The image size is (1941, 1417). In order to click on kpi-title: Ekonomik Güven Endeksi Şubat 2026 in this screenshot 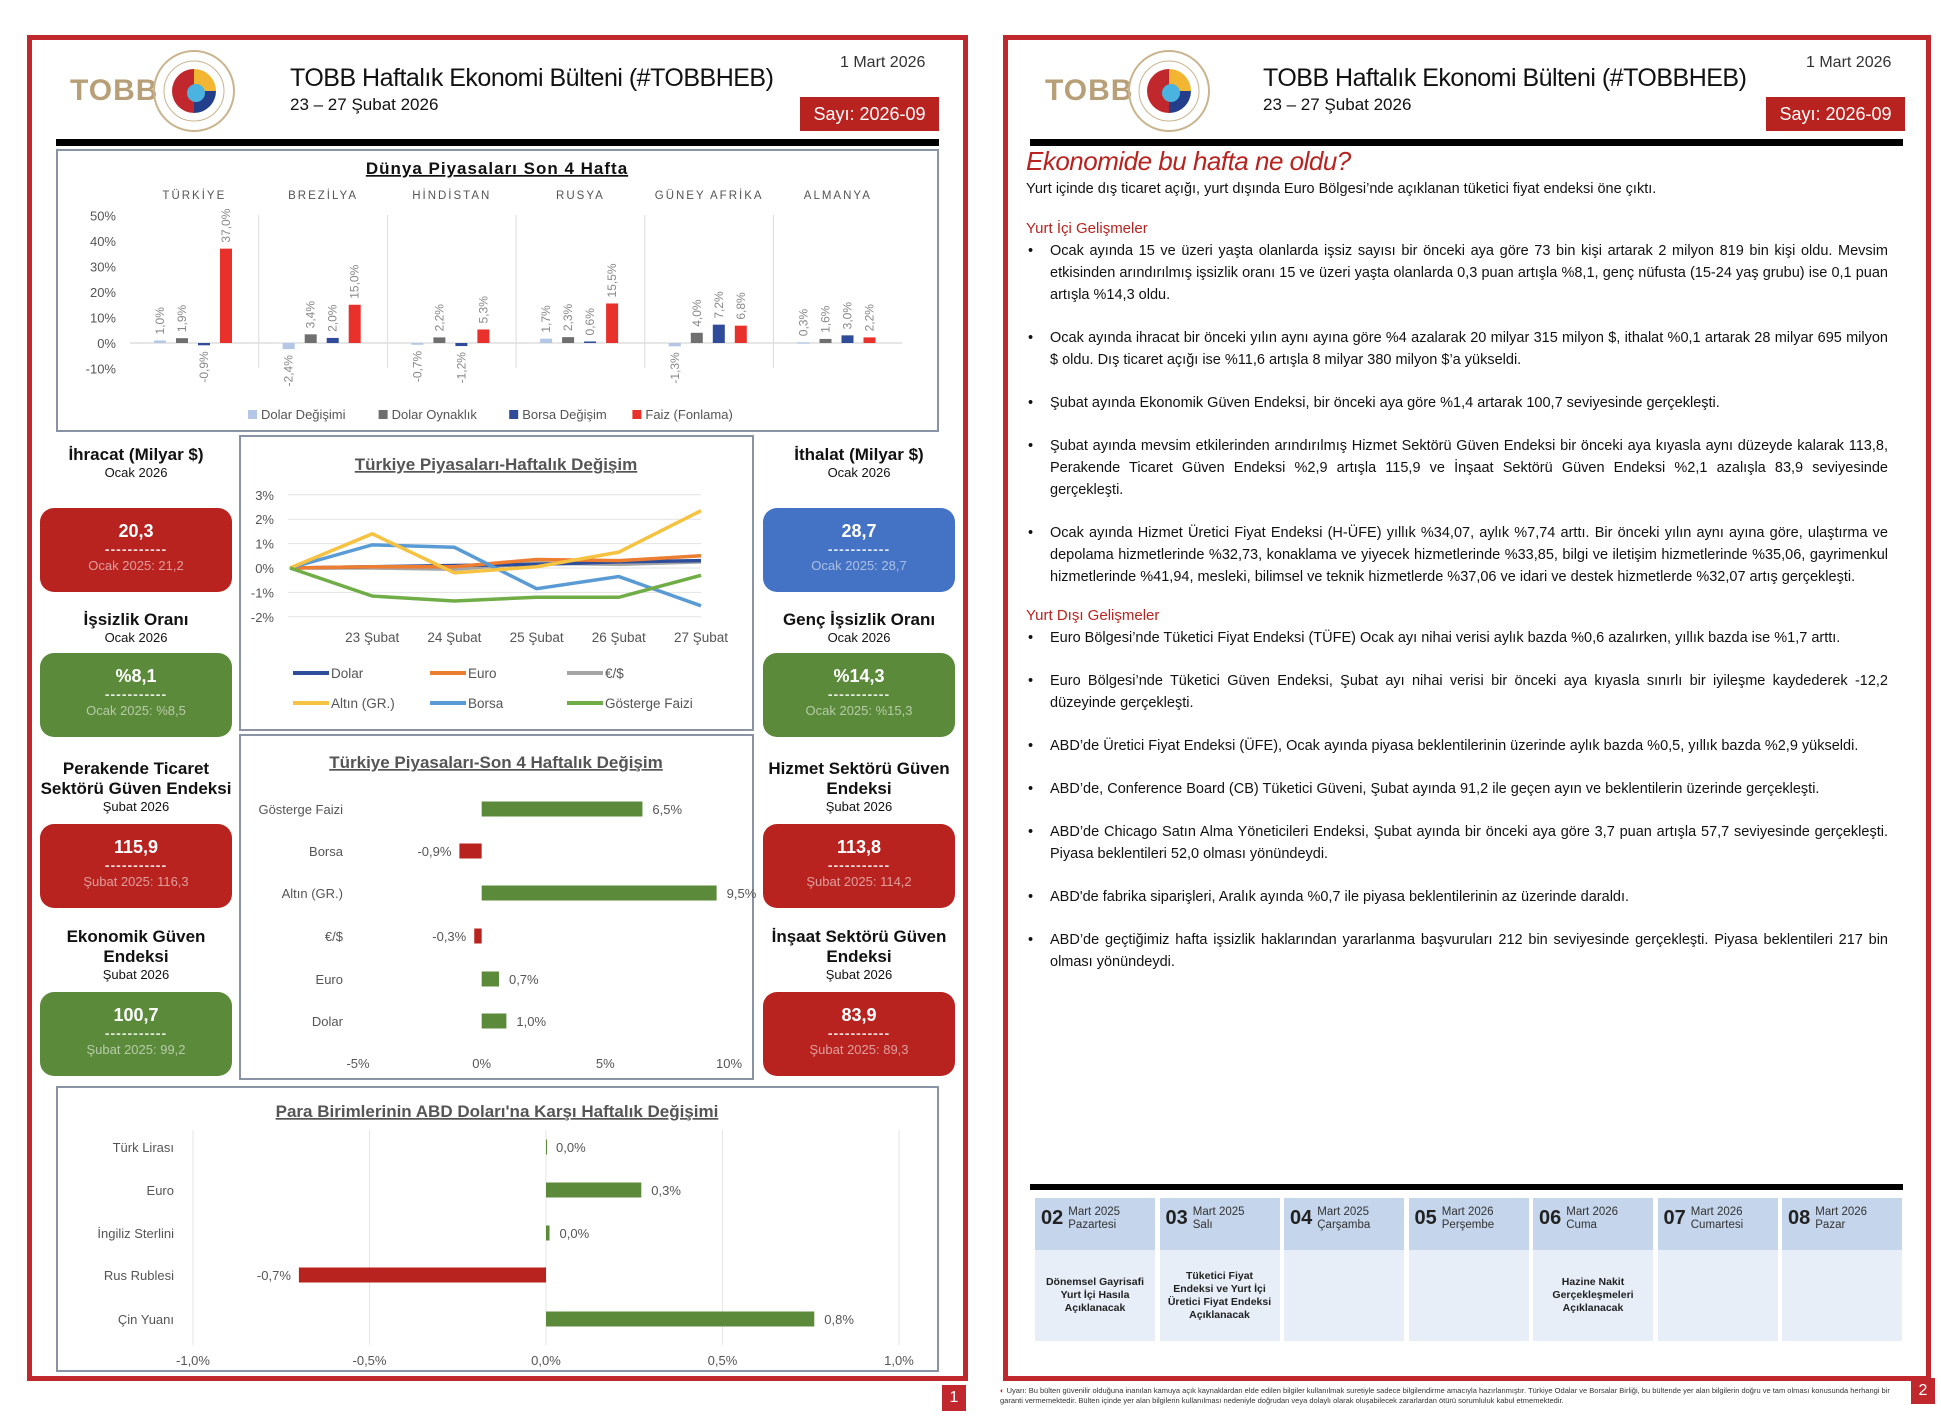, I will do `click(136, 955)`.